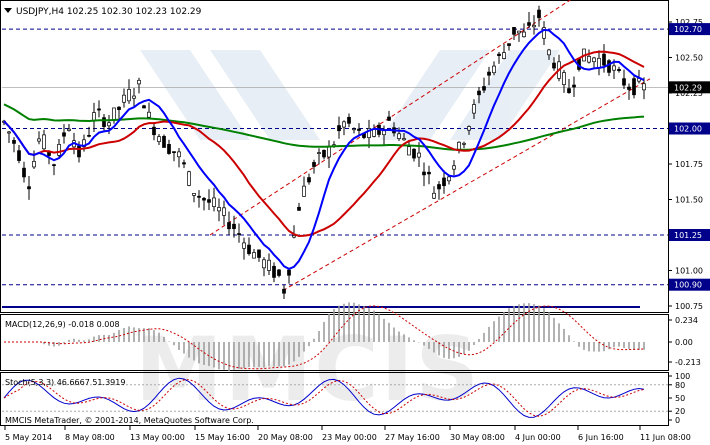 This screenshot has height=445, width=710. I want to click on current-price-label: 102.29, so click(688, 87).